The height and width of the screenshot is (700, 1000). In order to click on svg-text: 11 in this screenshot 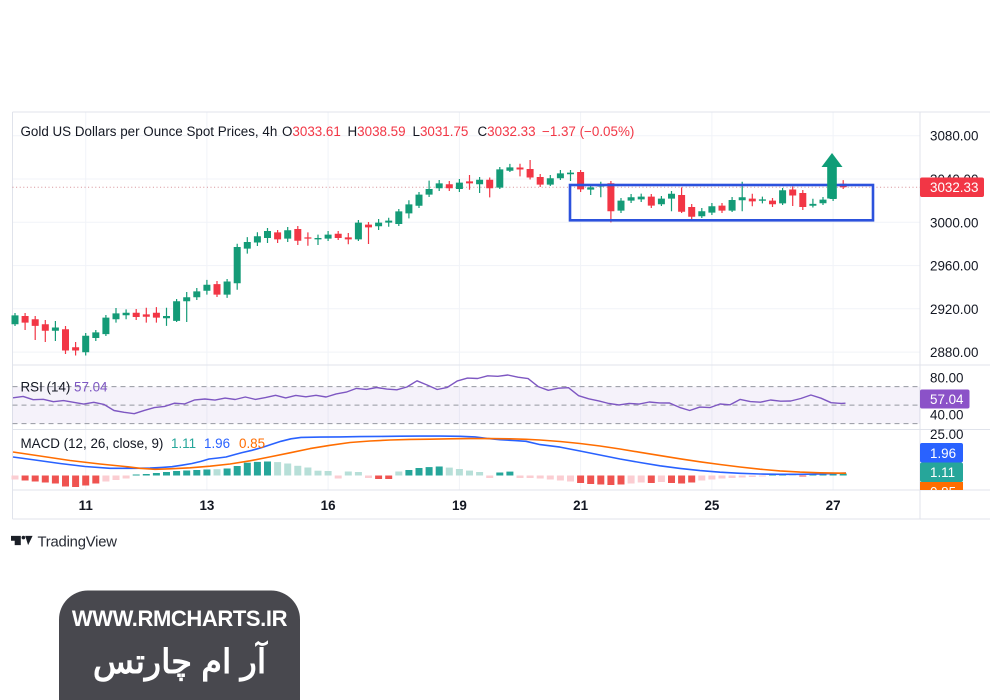, I will do `click(86, 505)`.